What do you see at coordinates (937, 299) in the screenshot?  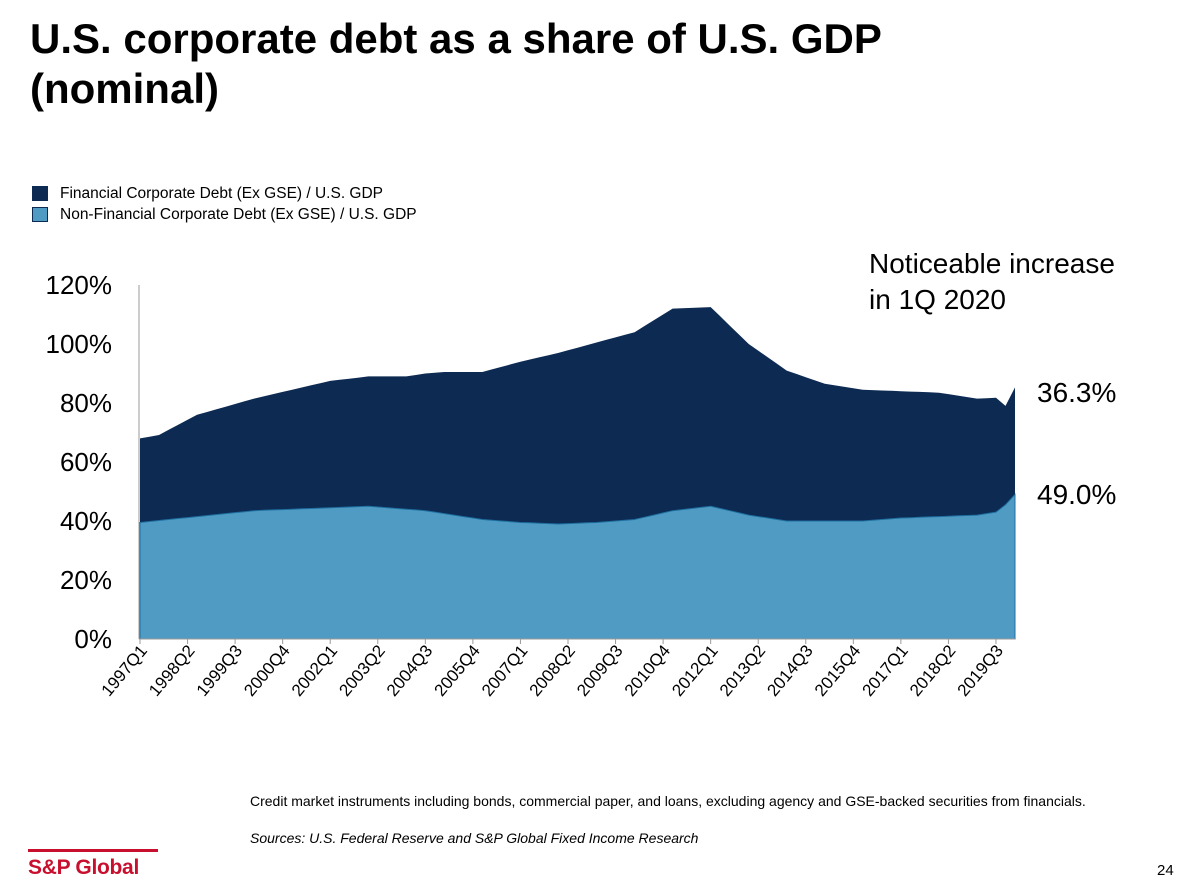 I see `annotation-line-2: in 1Q 2020` at bounding box center [937, 299].